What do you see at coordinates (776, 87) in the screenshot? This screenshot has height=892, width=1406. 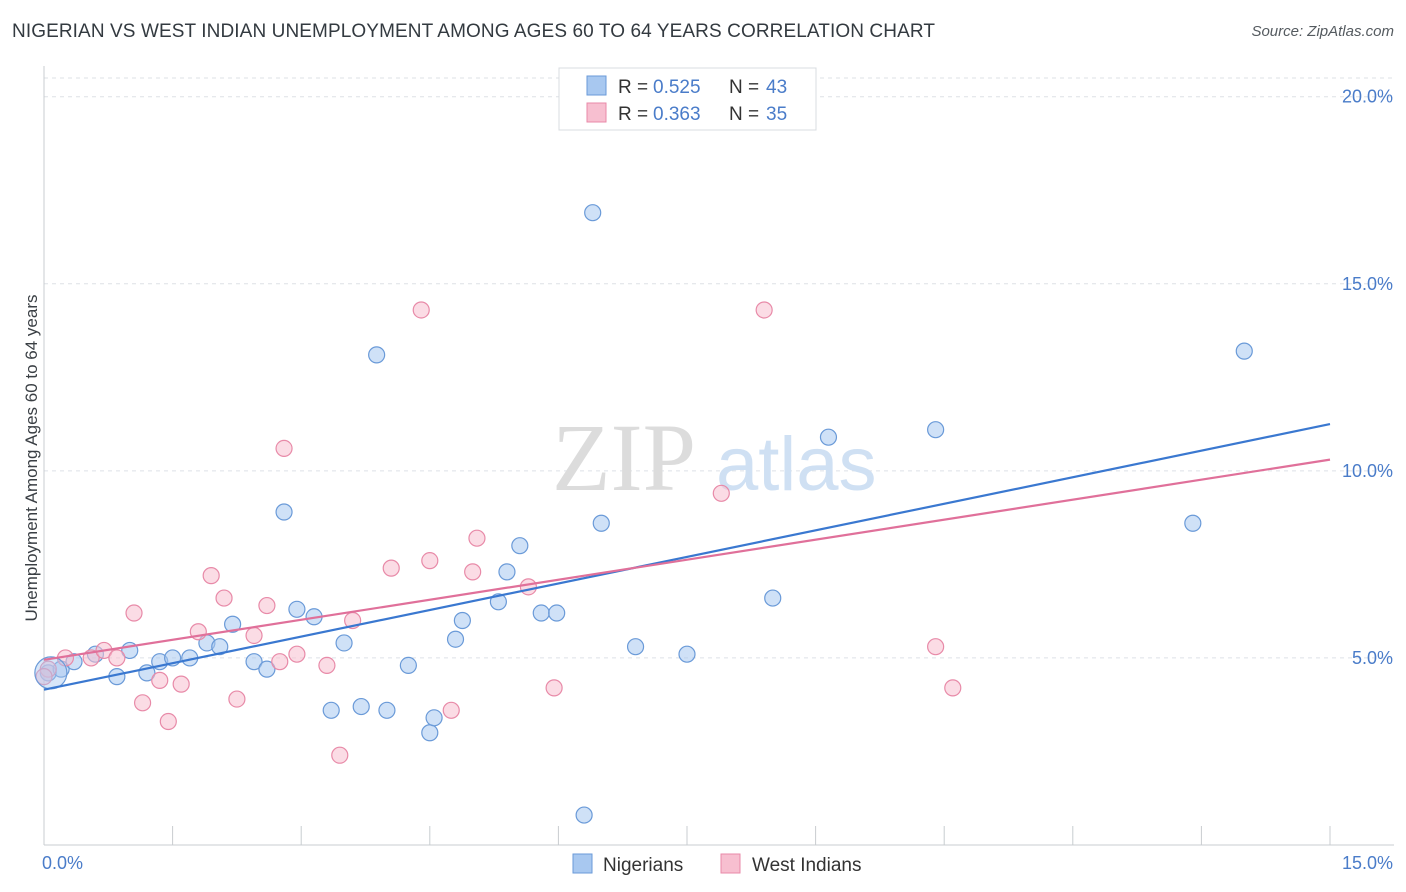 I see `legend-n-value: 43` at bounding box center [776, 87].